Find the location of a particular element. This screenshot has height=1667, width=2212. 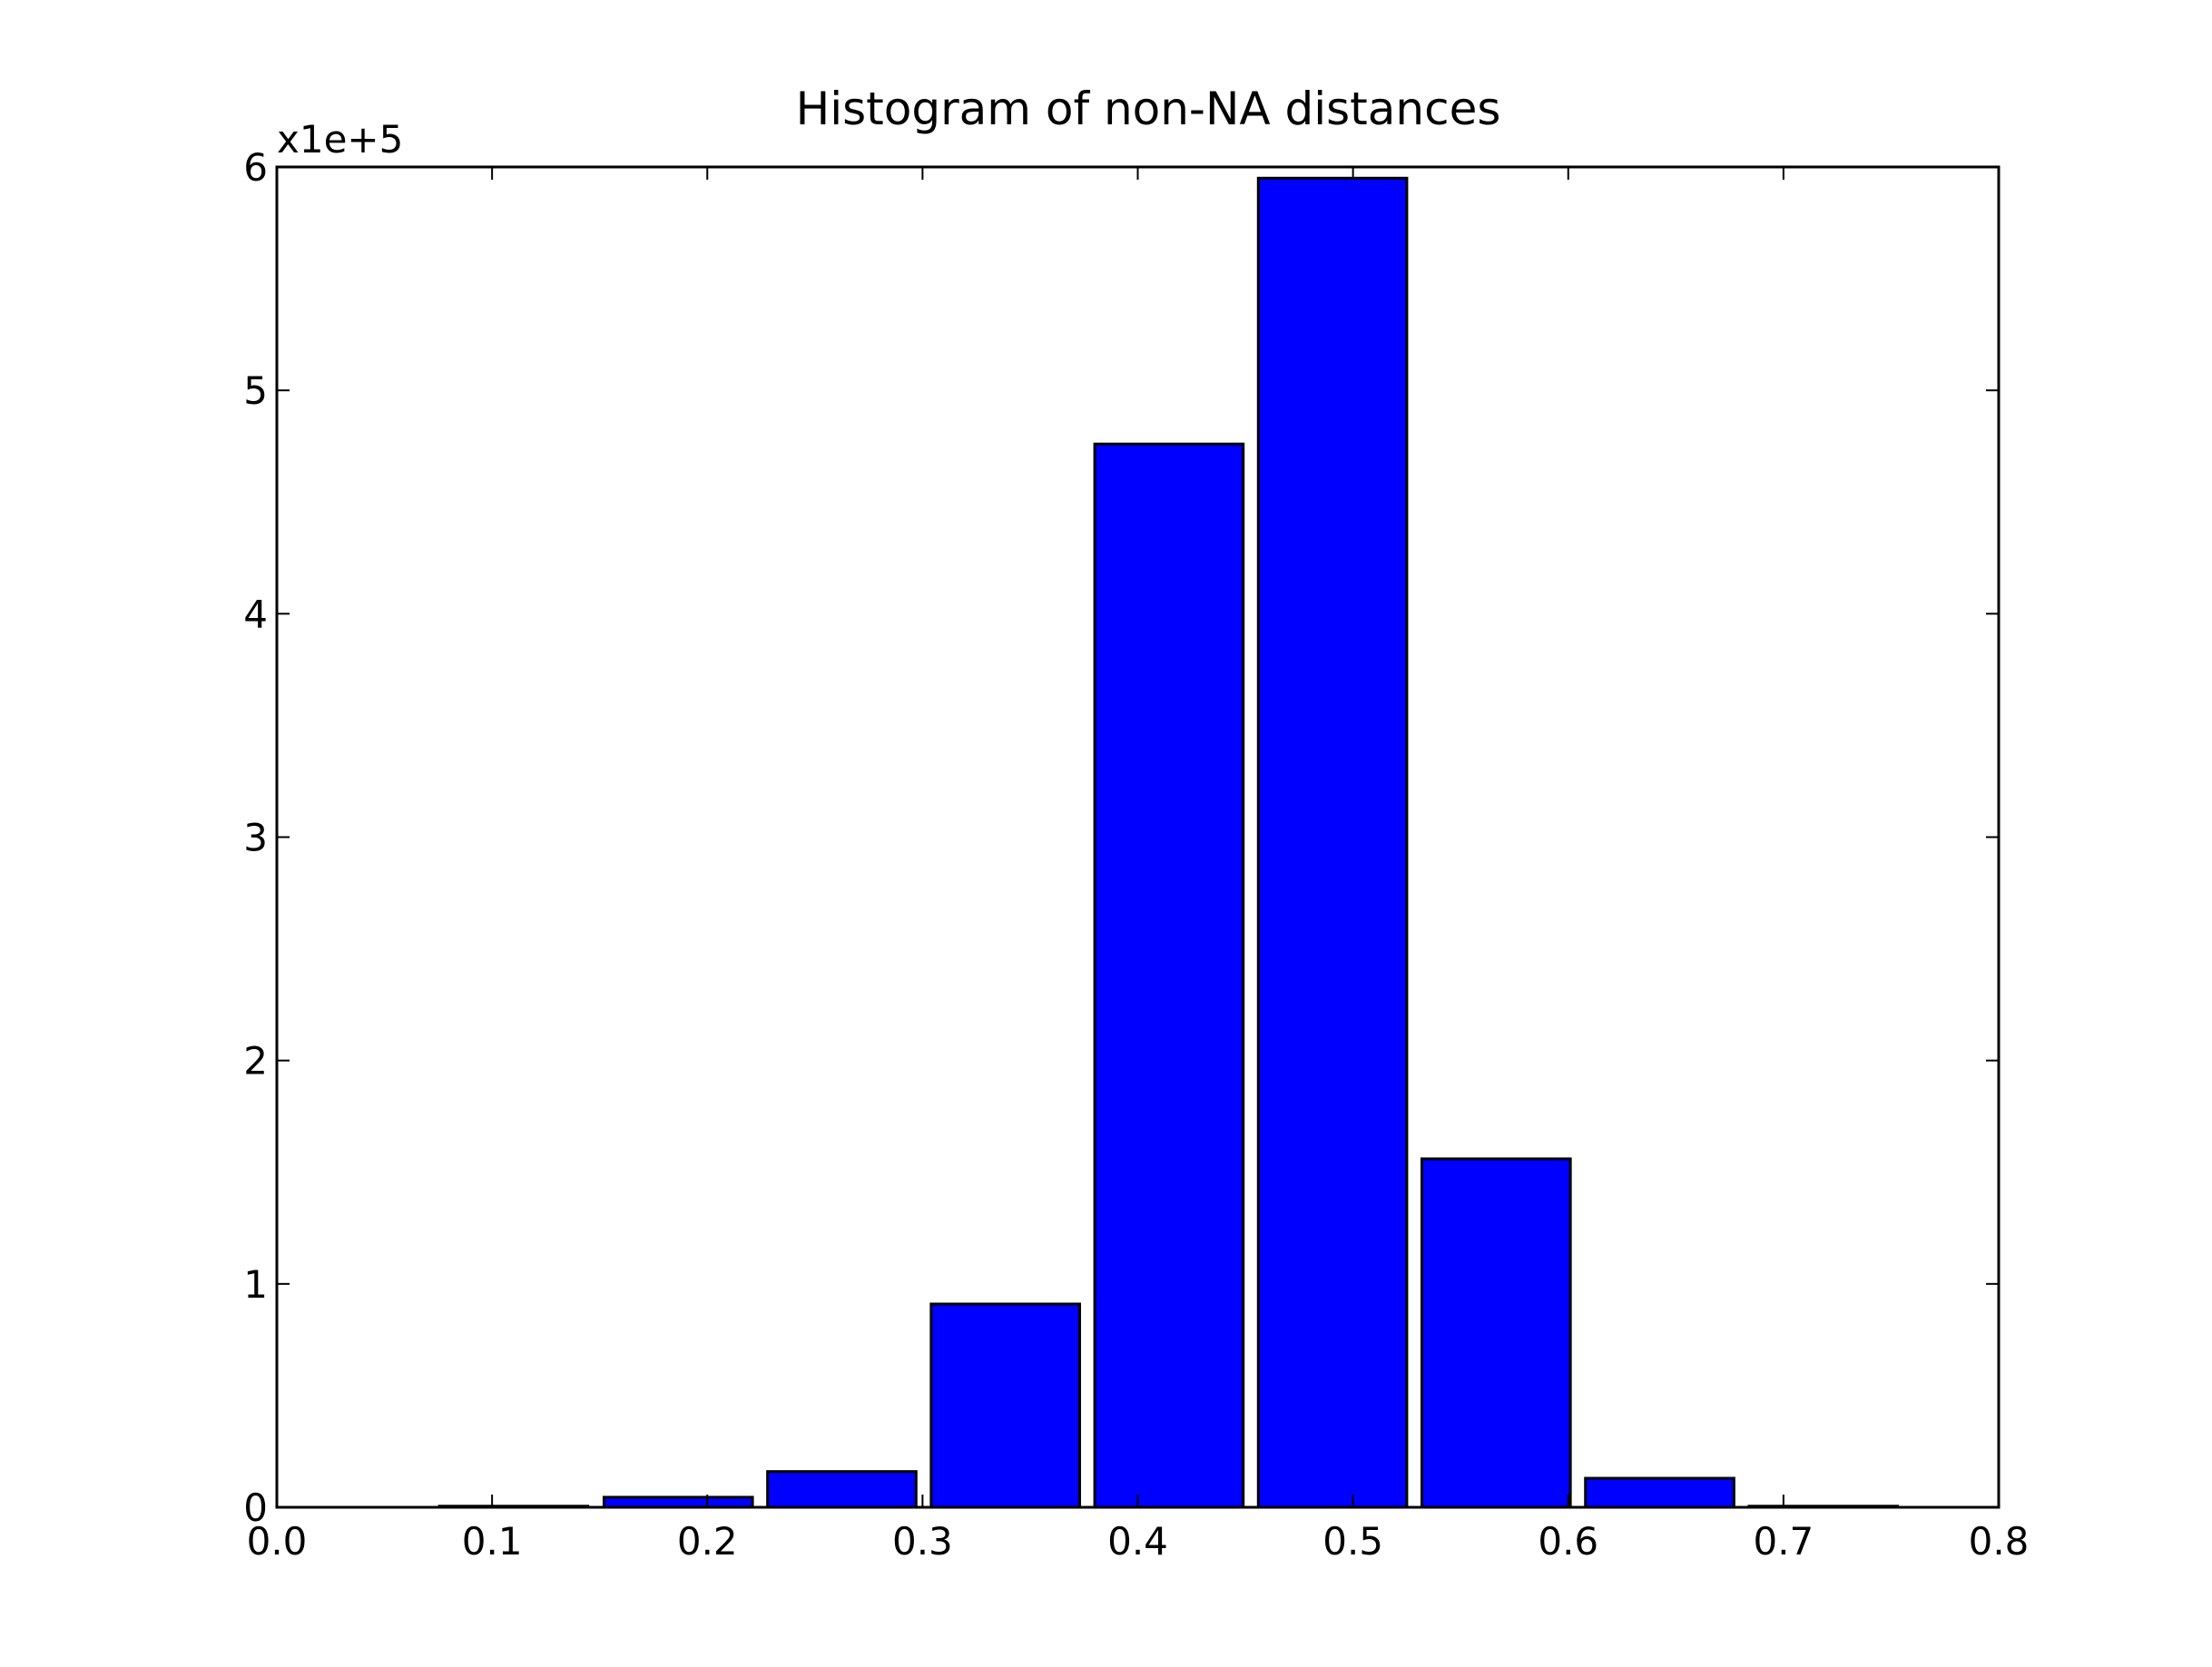

x-tick-label-3: 0.3 is located at coordinates (922, 1542).